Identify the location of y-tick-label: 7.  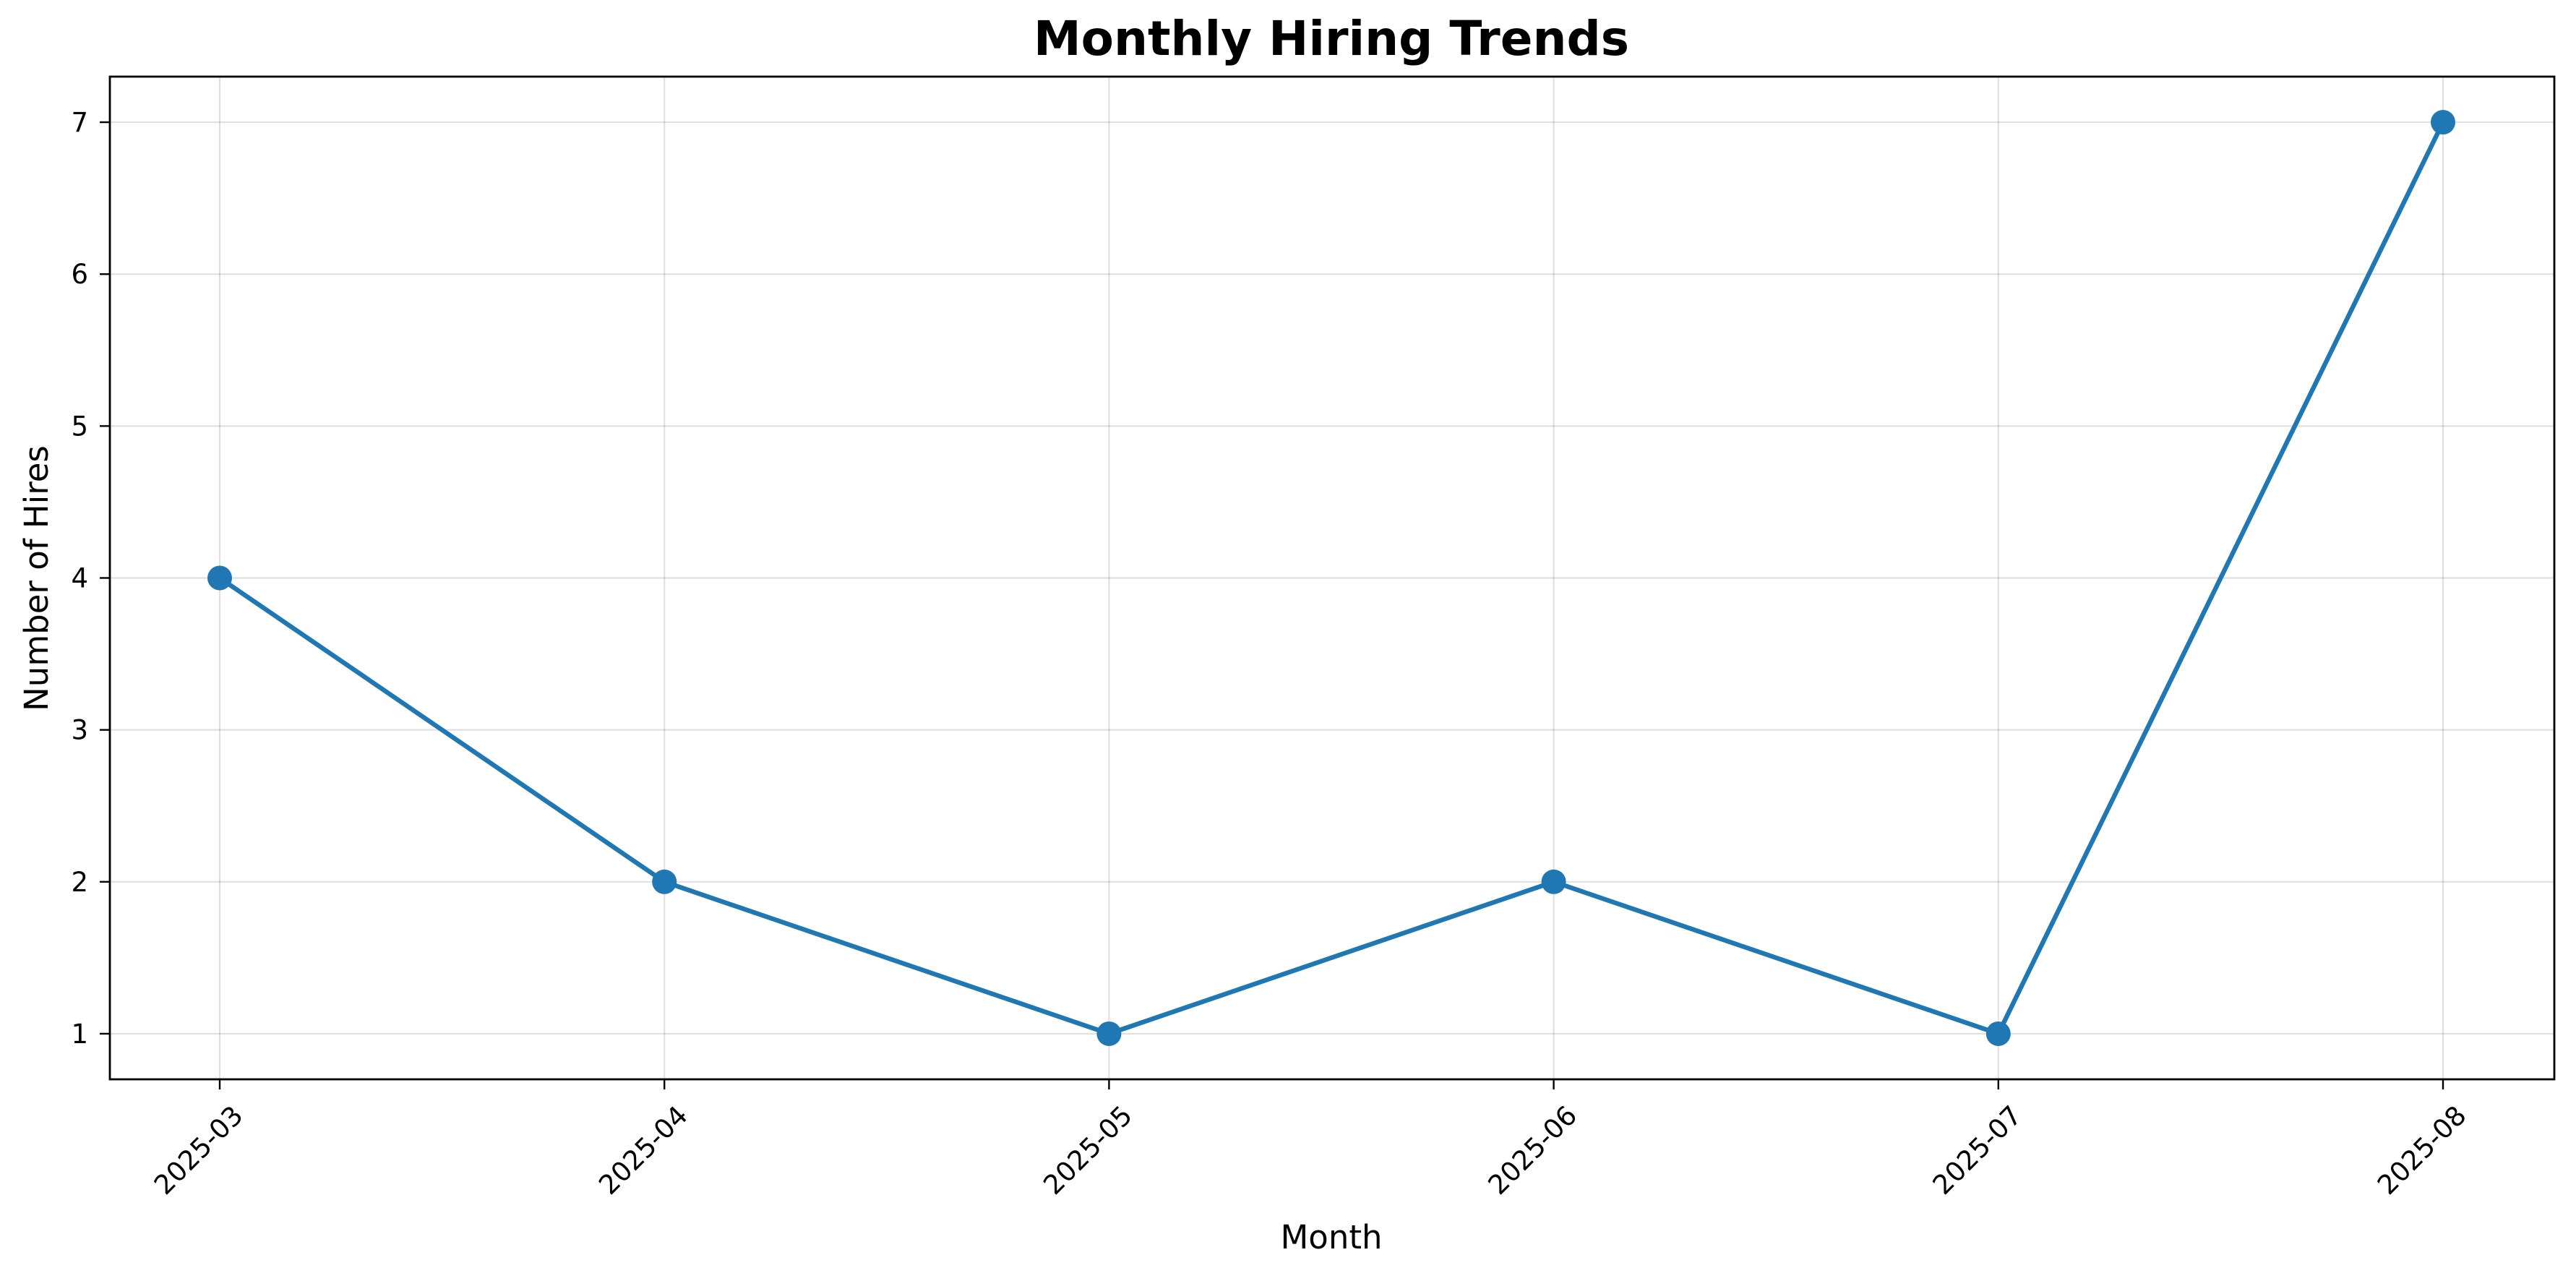
(80, 122).